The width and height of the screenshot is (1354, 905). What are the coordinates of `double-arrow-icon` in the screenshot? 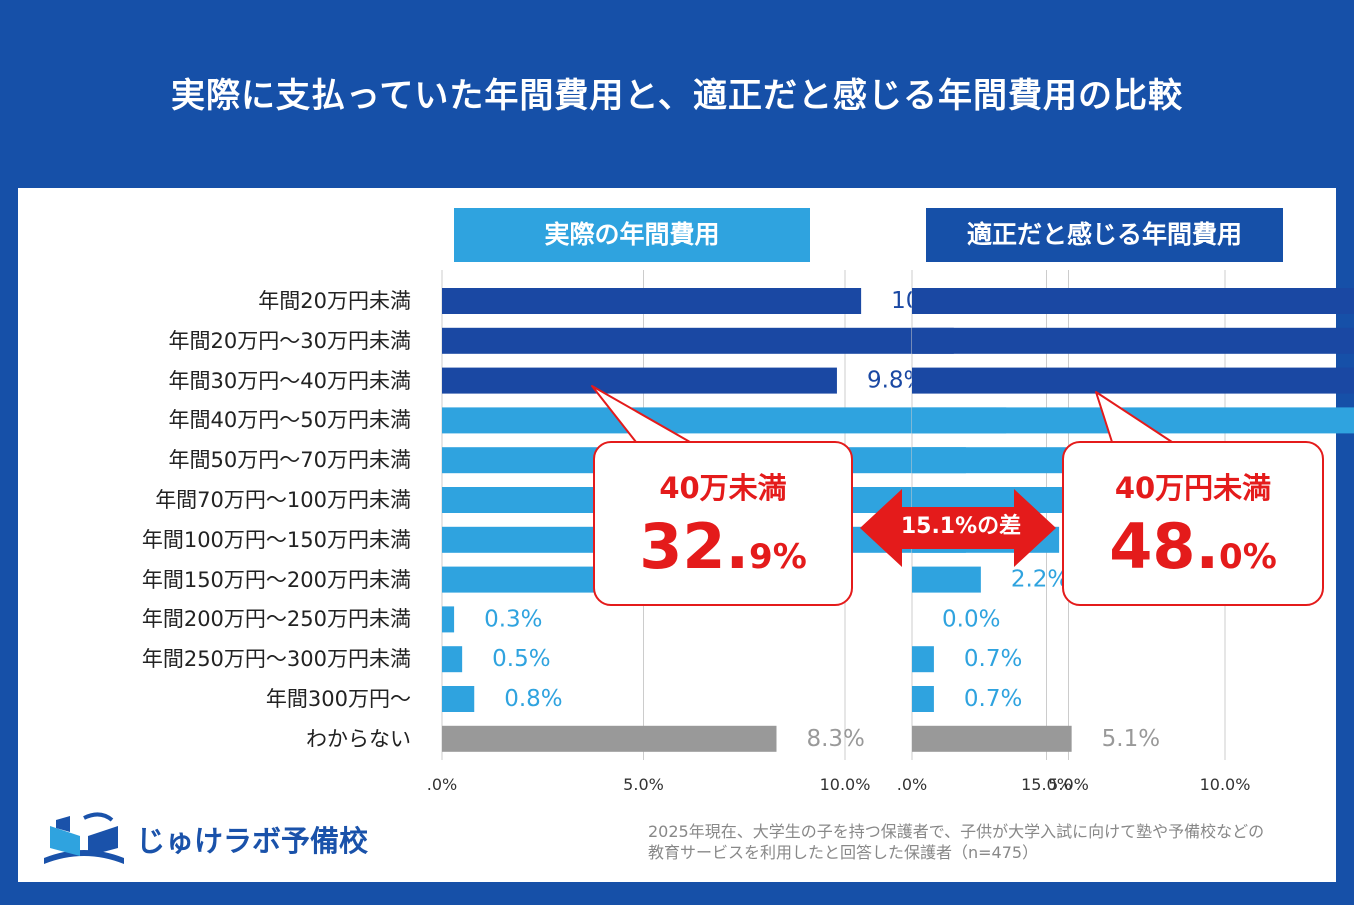 It's located at (958, 528).